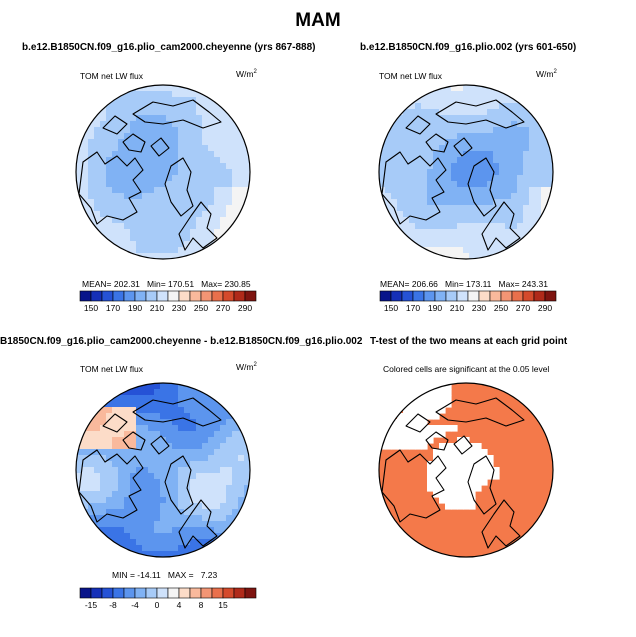  I want to click on colorbar-tick-label: -4, so click(135, 605).